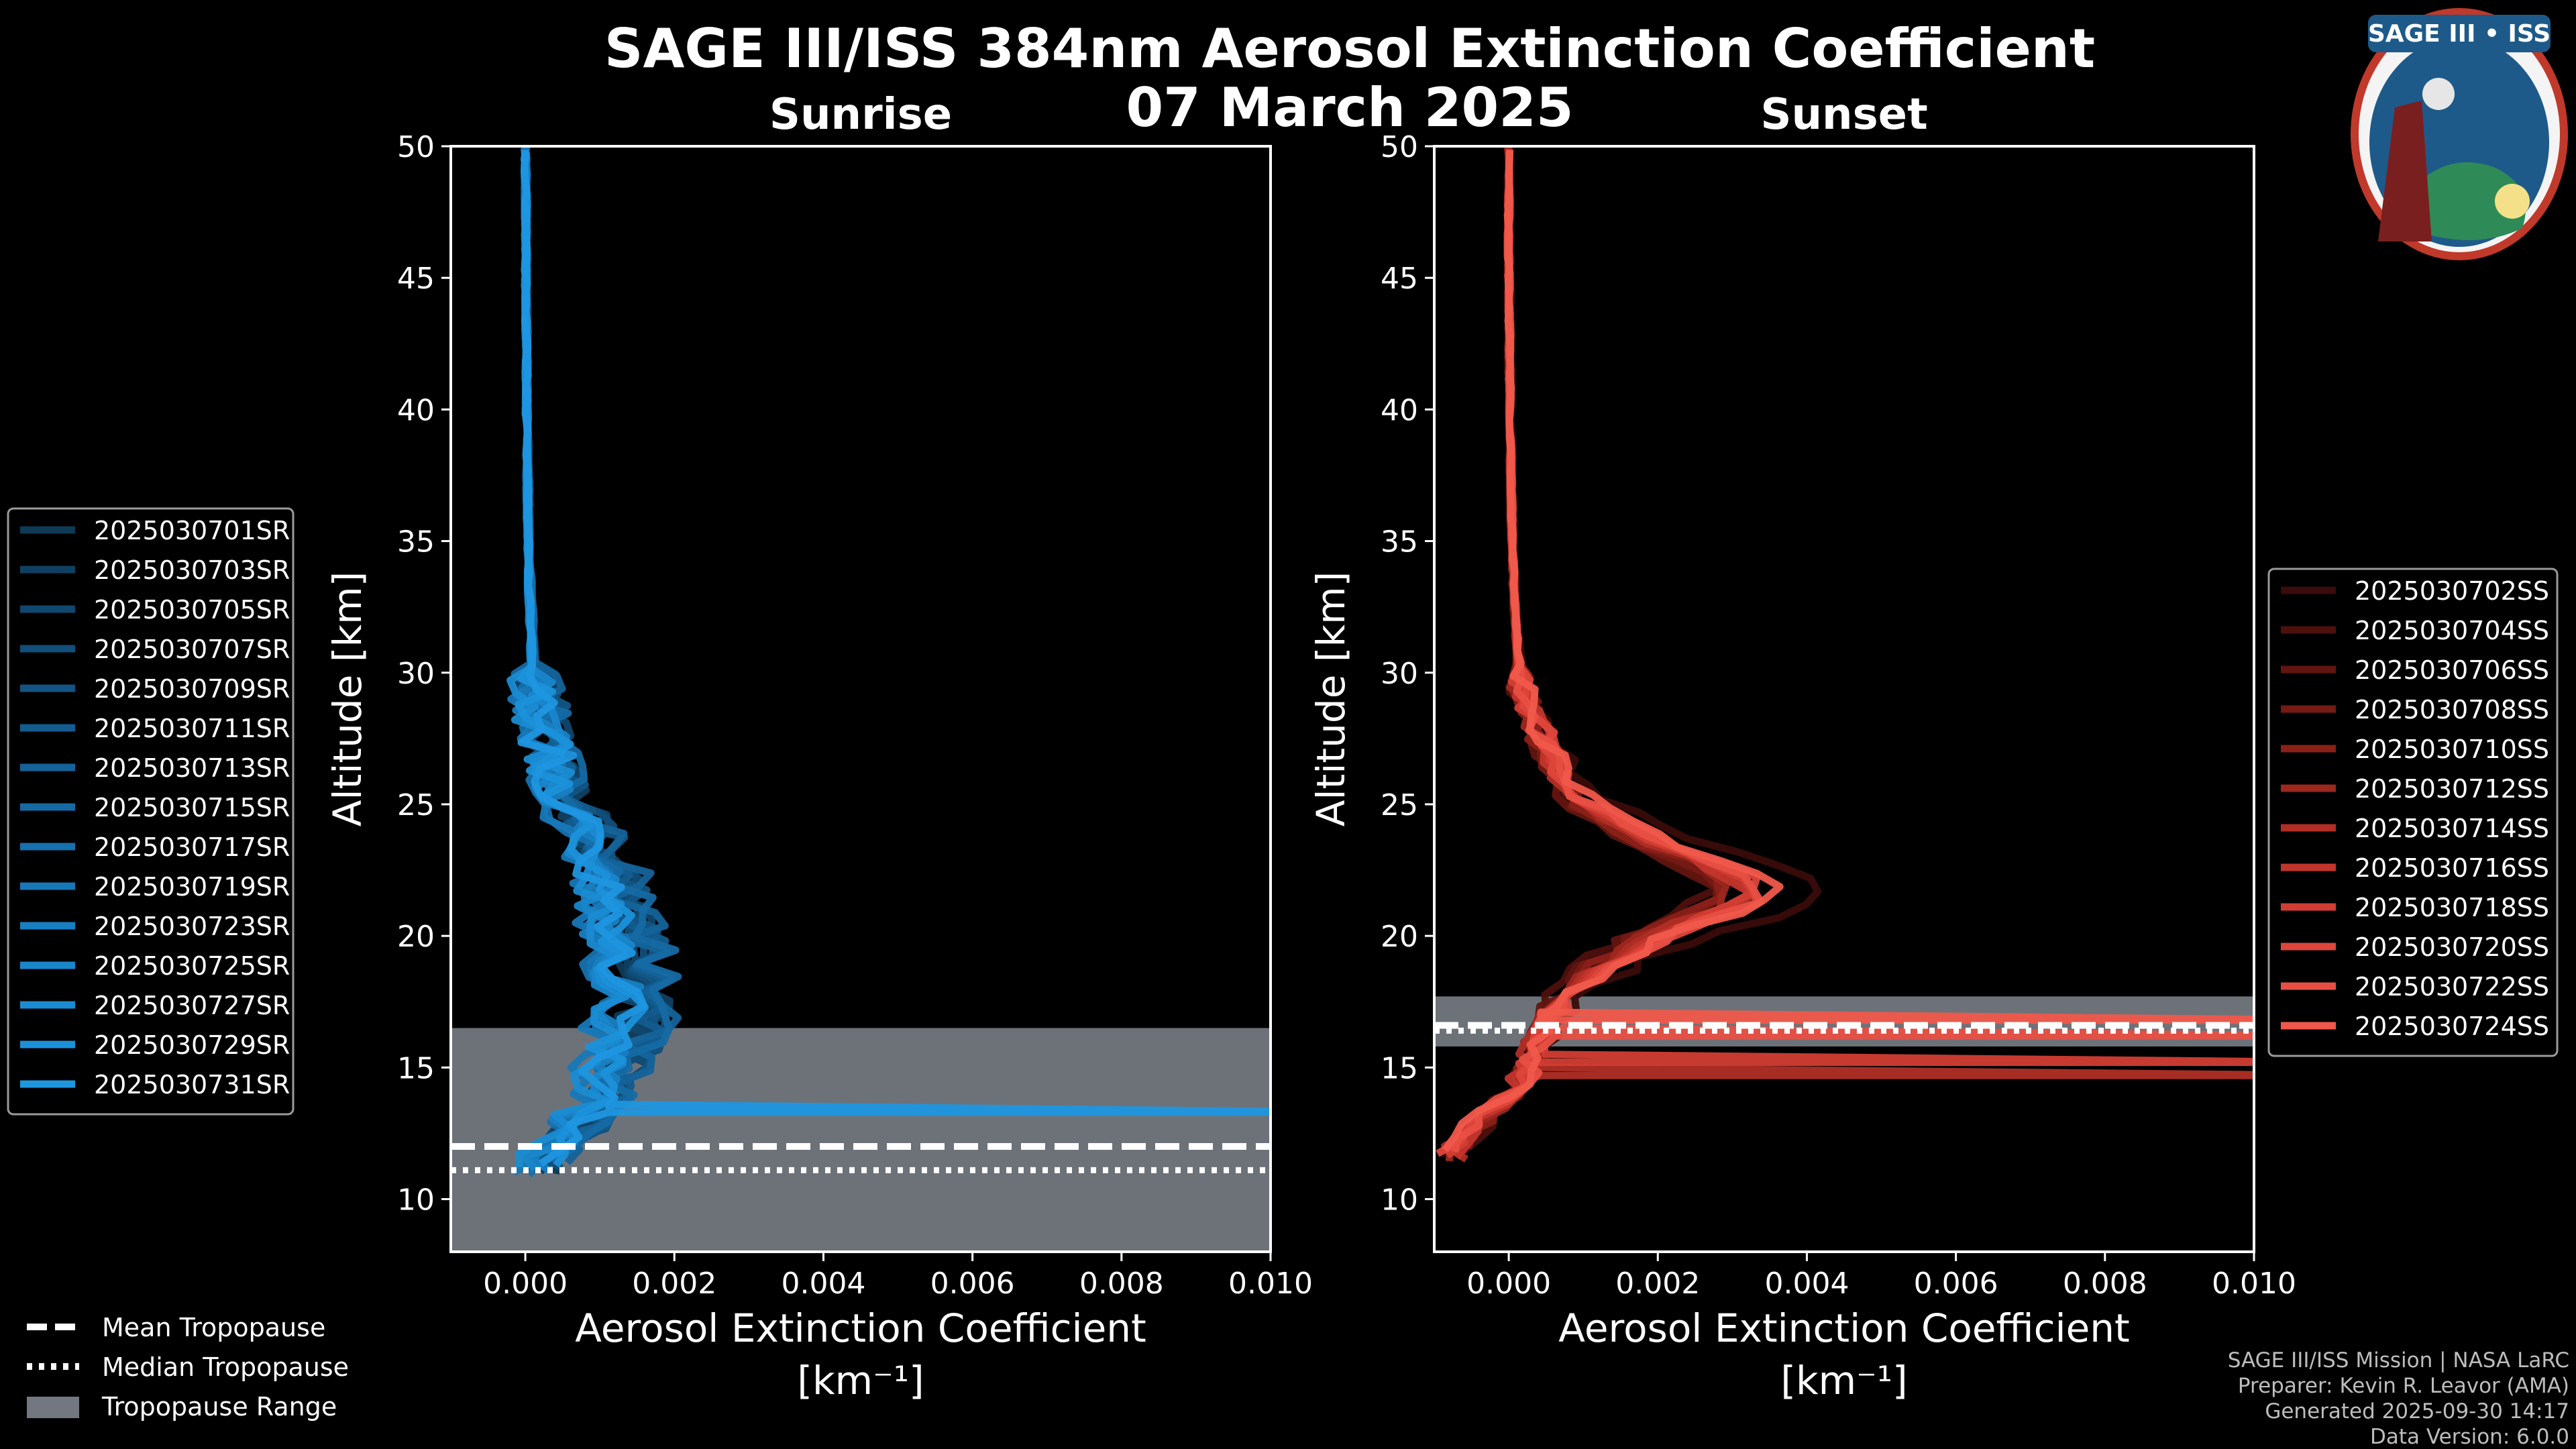 Image resolution: width=2576 pixels, height=1449 pixels. I want to click on legend-label-2025030708SS: 2025030708SS, so click(2452, 709).